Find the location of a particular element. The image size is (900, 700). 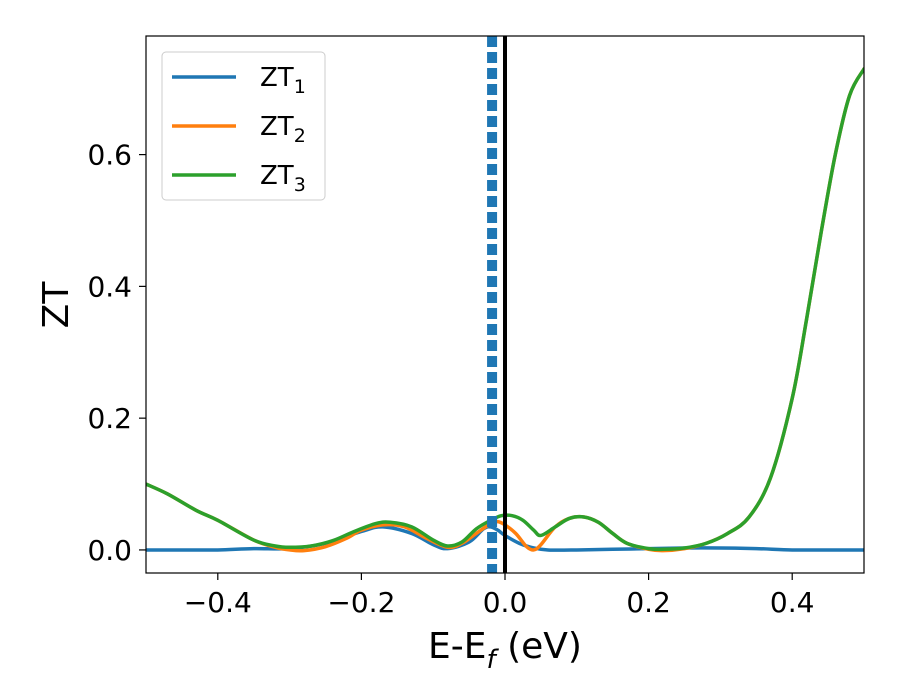

x-tick-label: −0.2 is located at coordinates (361, 602).